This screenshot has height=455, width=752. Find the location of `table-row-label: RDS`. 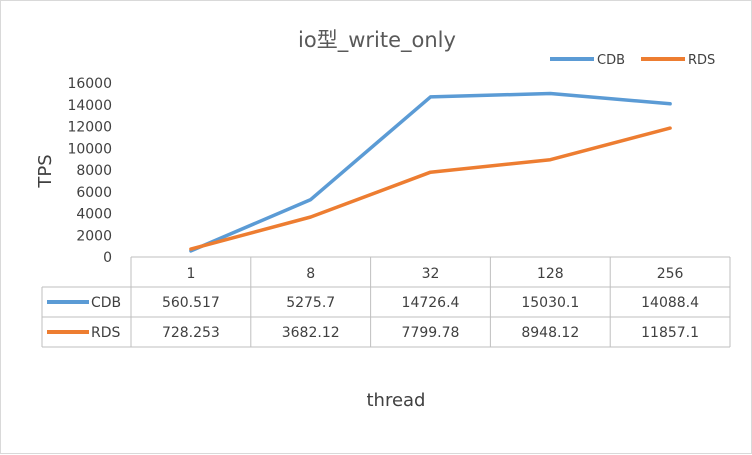

table-row-label: RDS is located at coordinates (106, 333).